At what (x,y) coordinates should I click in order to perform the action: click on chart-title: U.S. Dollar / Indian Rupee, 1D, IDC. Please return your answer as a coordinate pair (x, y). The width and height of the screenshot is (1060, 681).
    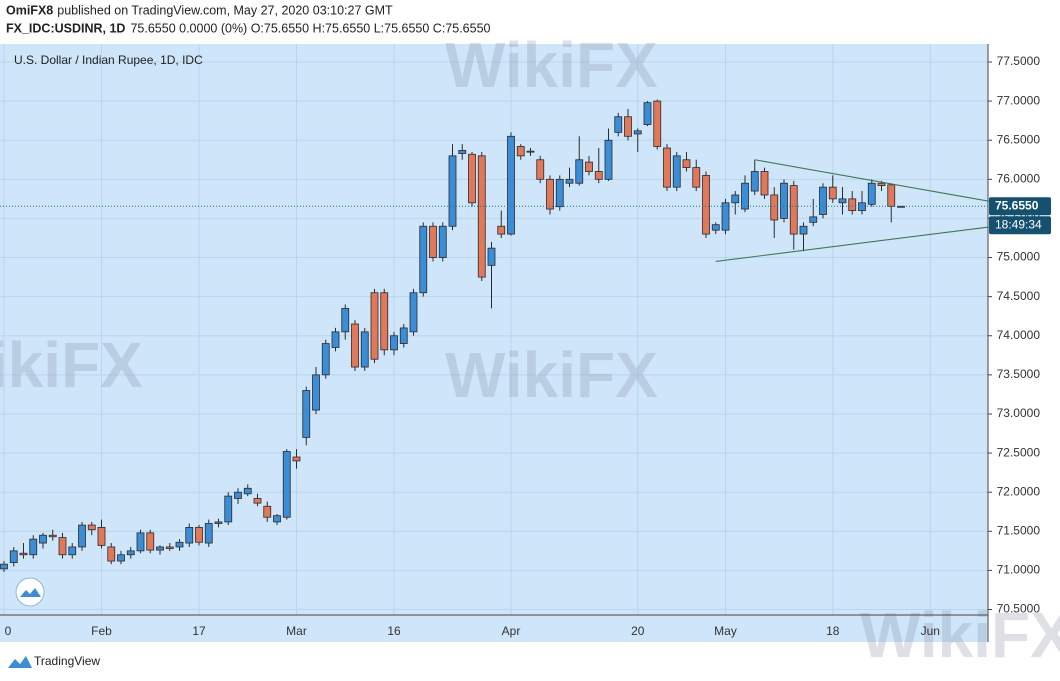
    Looking at the image, I should click on (108, 60).